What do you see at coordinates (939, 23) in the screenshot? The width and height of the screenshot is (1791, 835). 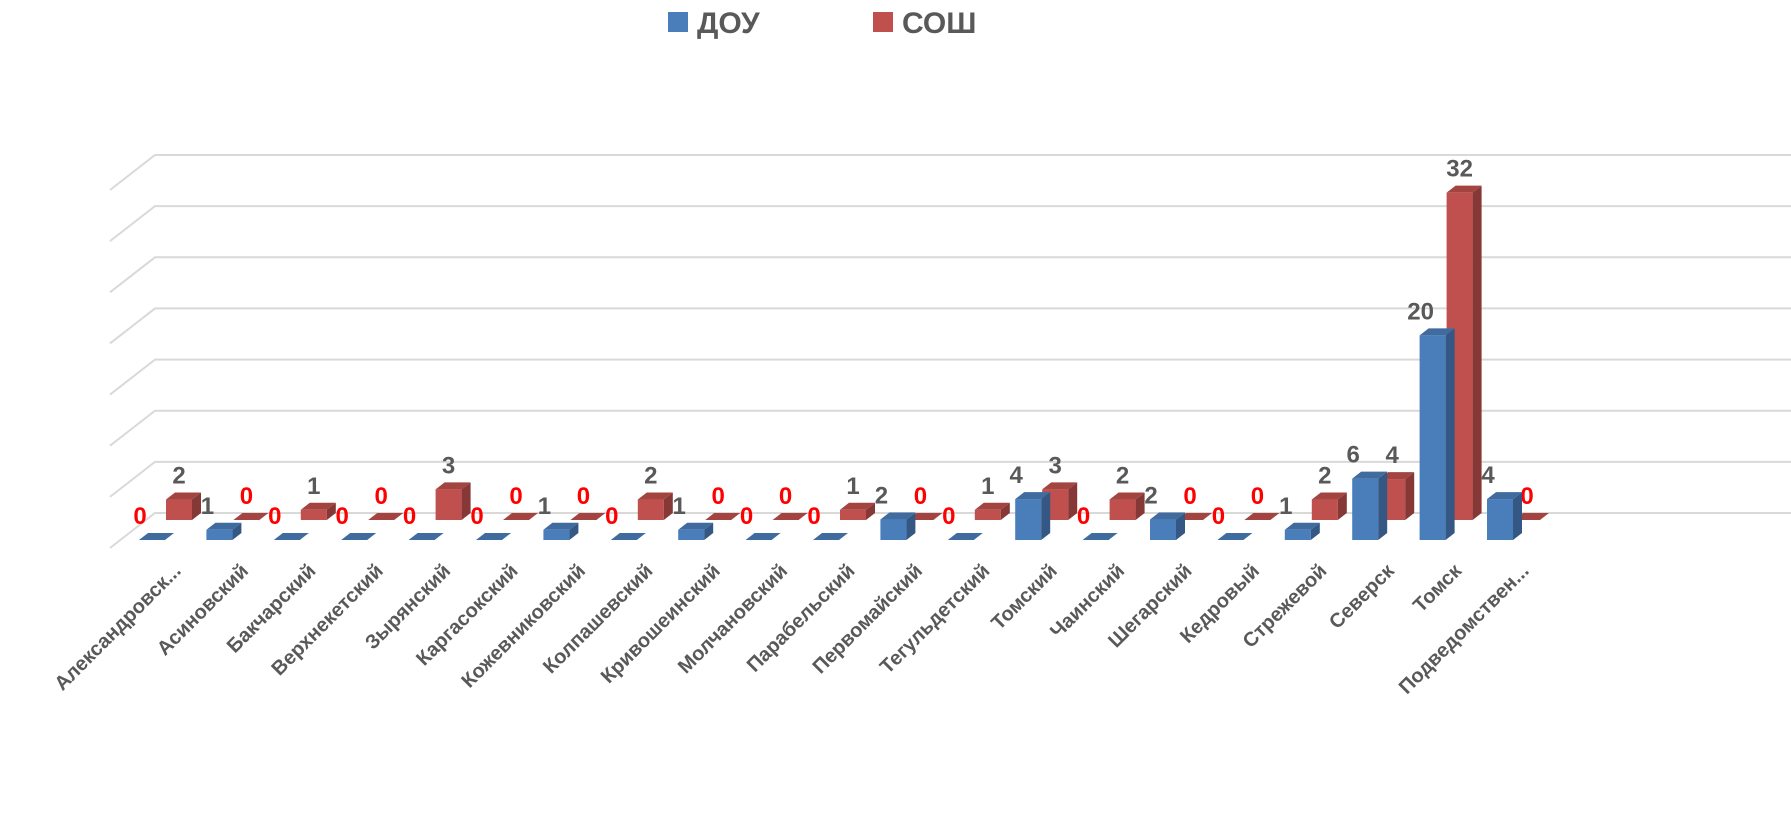 I see `legend-label: СОШ` at bounding box center [939, 23].